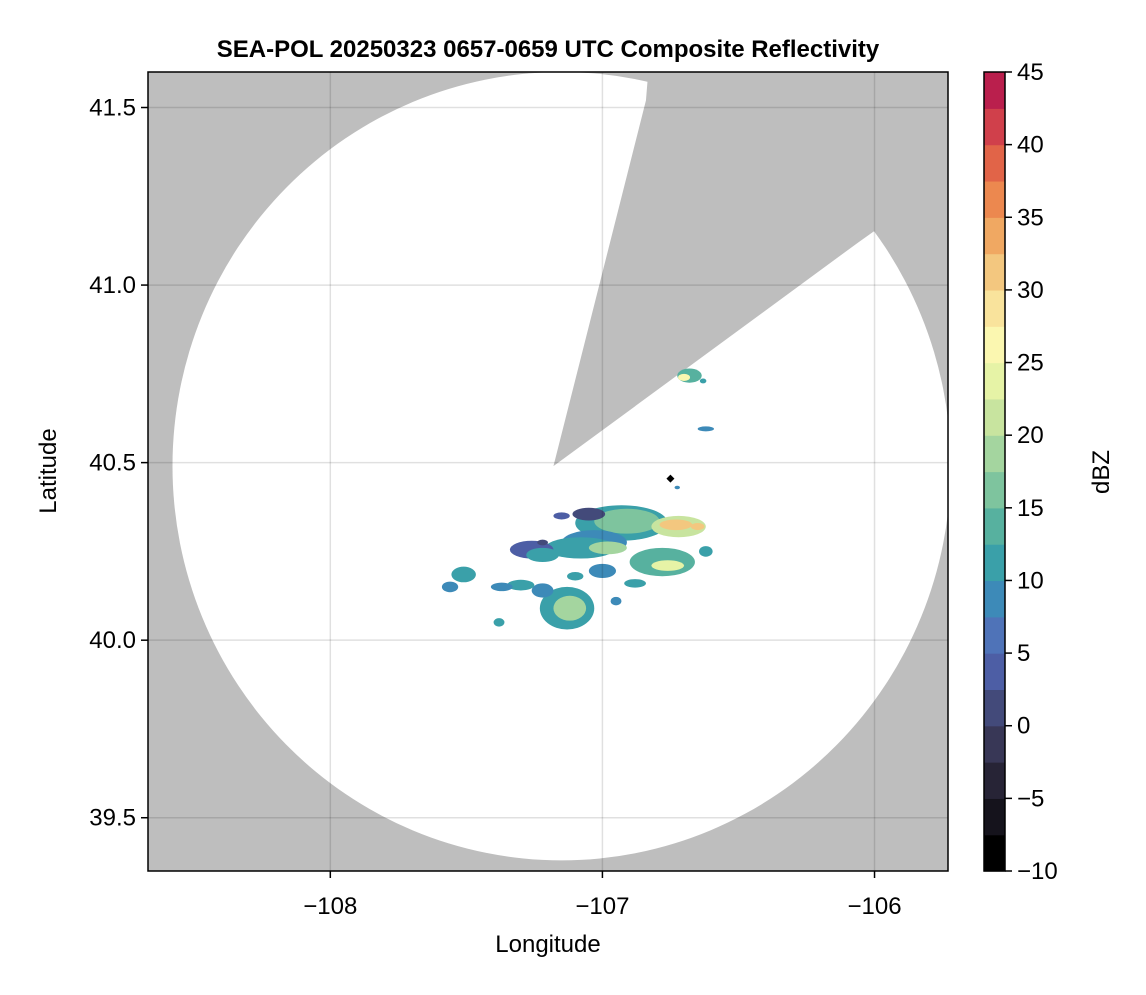 This screenshot has width=1146, height=995. What do you see at coordinates (1023, 726) in the screenshot?
I see `colorbar-tick-label: 0` at bounding box center [1023, 726].